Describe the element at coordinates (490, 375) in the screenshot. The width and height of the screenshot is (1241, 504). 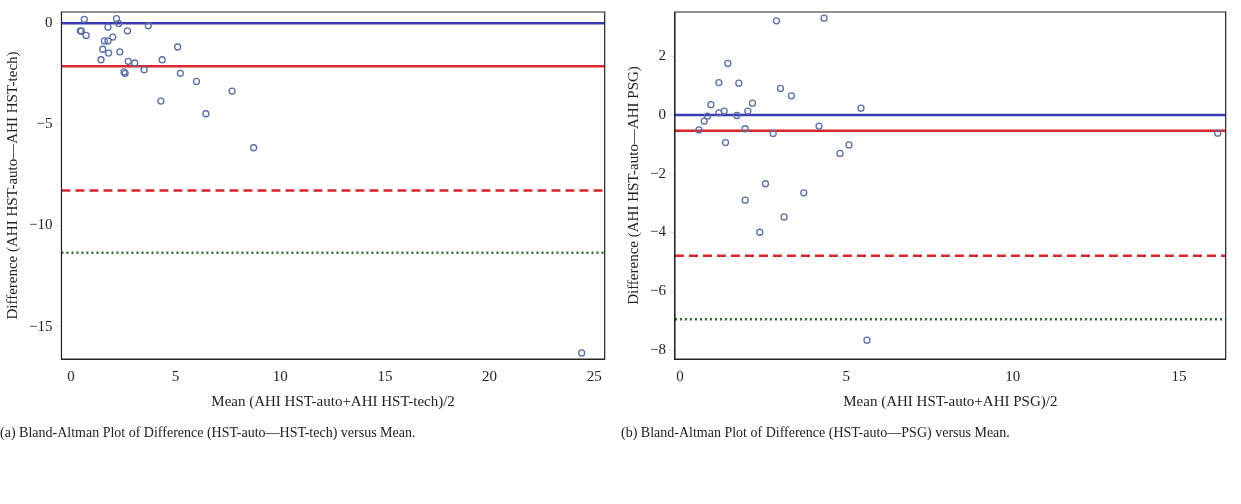
I see `x-tick-label: 20` at that location.